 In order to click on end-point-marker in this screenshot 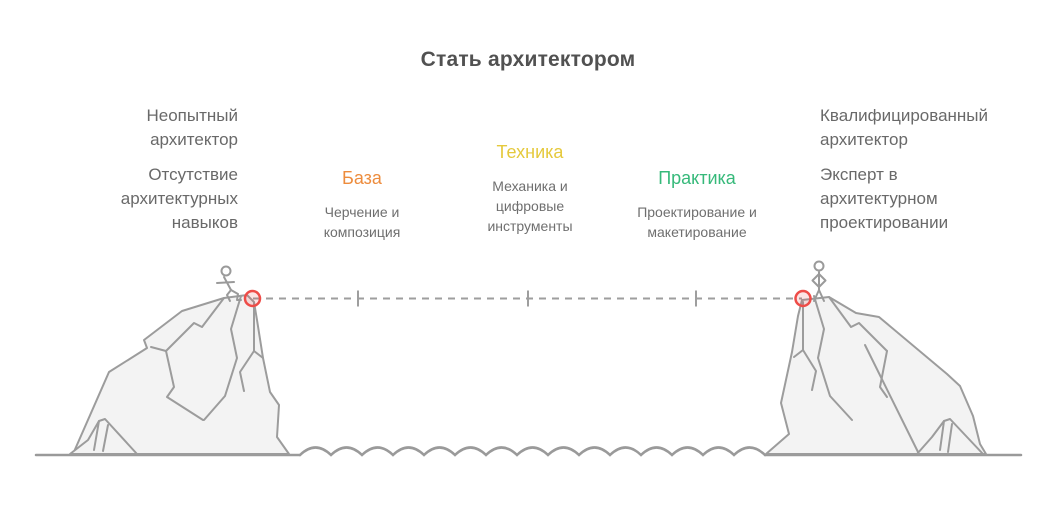, I will do `click(803, 298)`.